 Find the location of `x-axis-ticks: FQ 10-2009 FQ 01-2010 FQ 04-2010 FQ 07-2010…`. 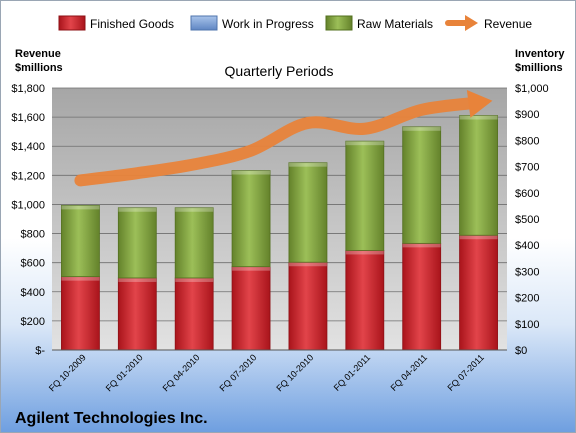

x-axis-ticks: FQ 10-2009 FQ 01-2010 FQ 04-2010 FQ 07-2010… is located at coordinates (266, 372).